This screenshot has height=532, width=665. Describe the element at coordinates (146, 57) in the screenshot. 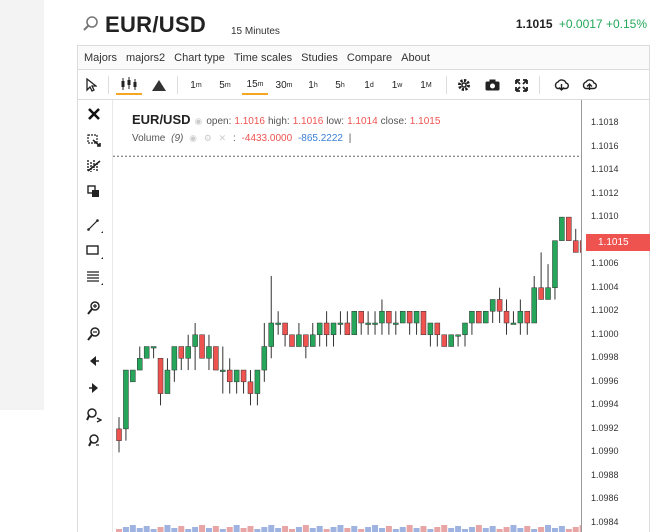

I see `menu-majors2: majors2` at that location.